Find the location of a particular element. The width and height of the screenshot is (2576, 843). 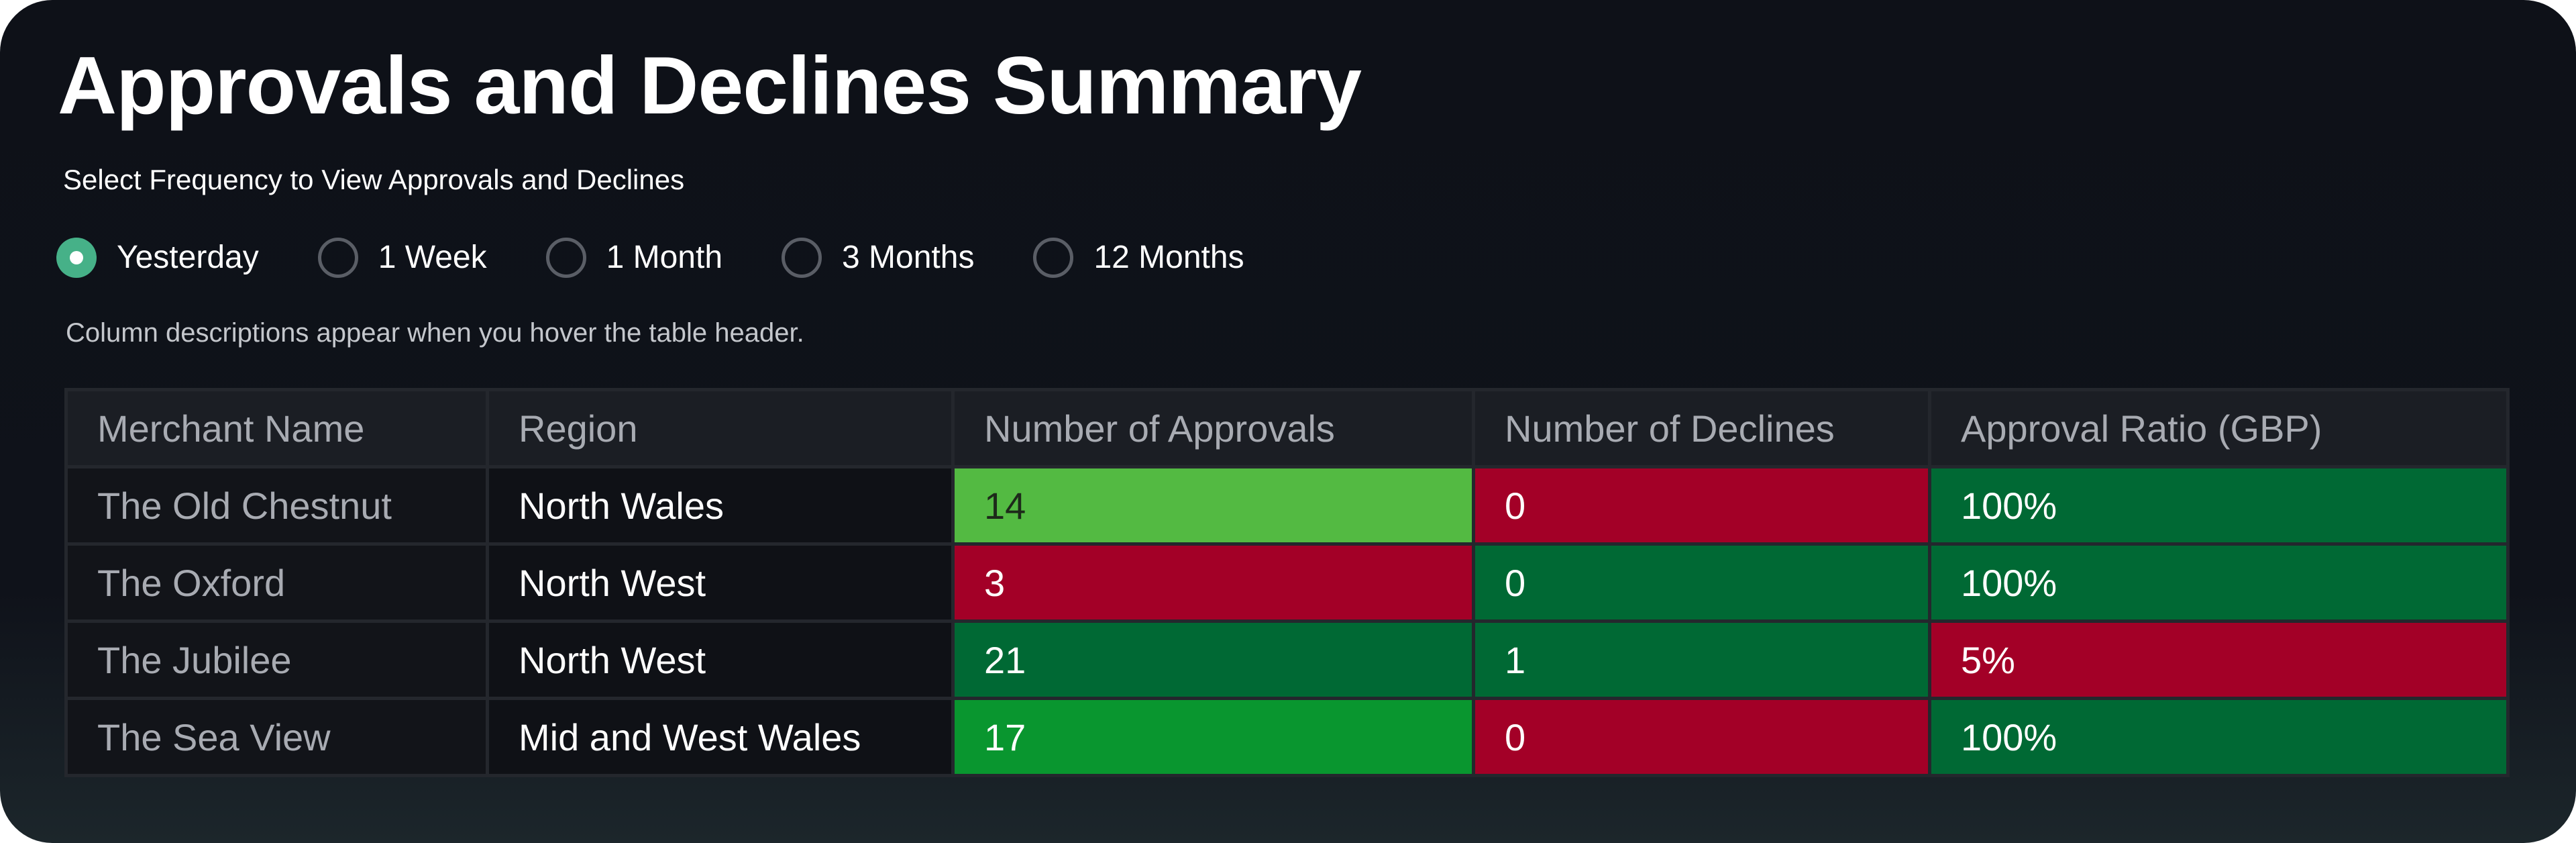

radio-label: 1 Month is located at coordinates (664, 258).